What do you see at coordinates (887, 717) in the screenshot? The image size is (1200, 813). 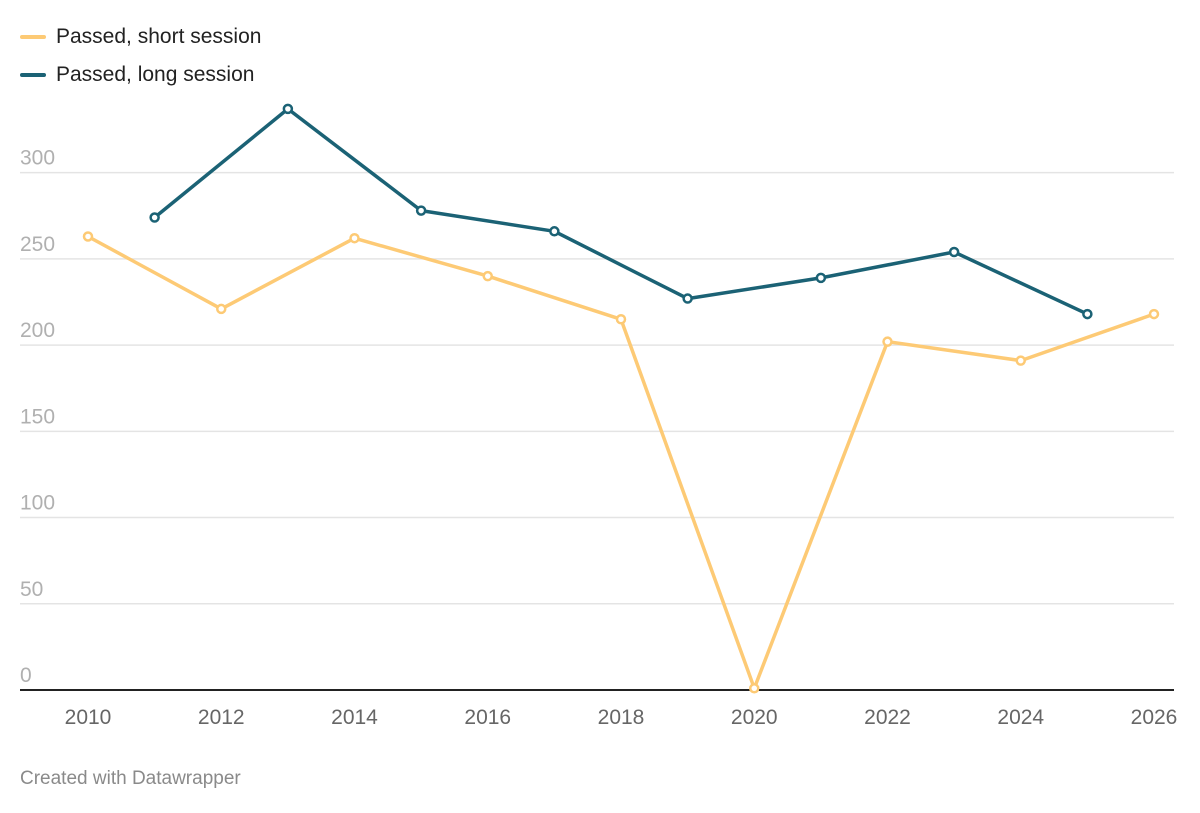 I see `x-tick-label-2022: 2022` at bounding box center [887, 717].